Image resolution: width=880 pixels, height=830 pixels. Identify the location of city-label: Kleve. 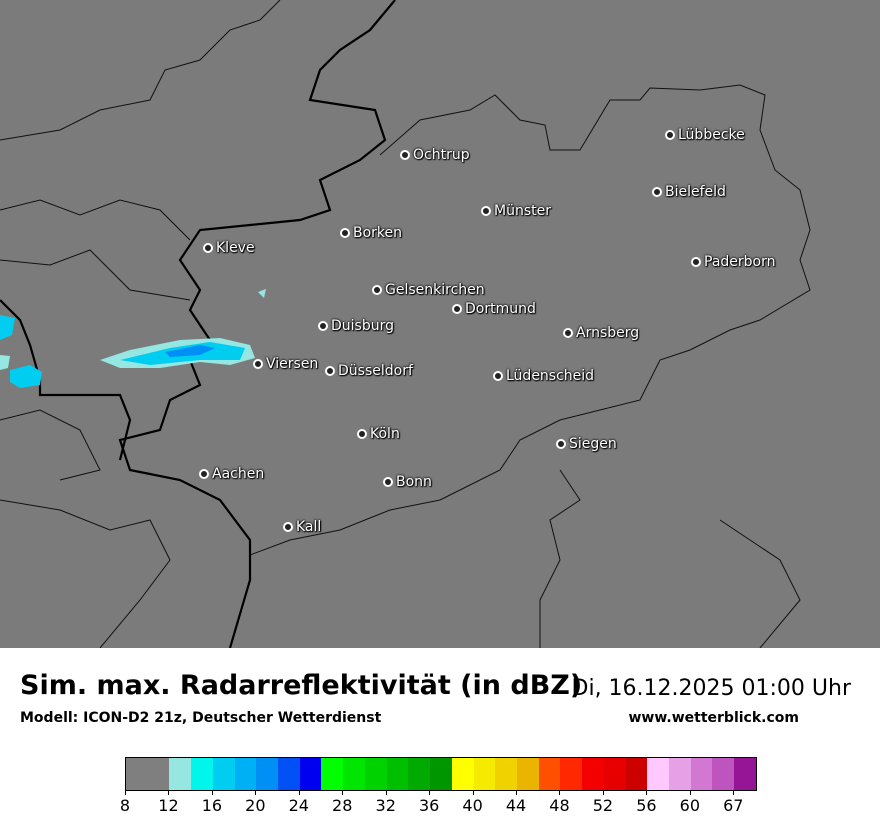
(235, 248).